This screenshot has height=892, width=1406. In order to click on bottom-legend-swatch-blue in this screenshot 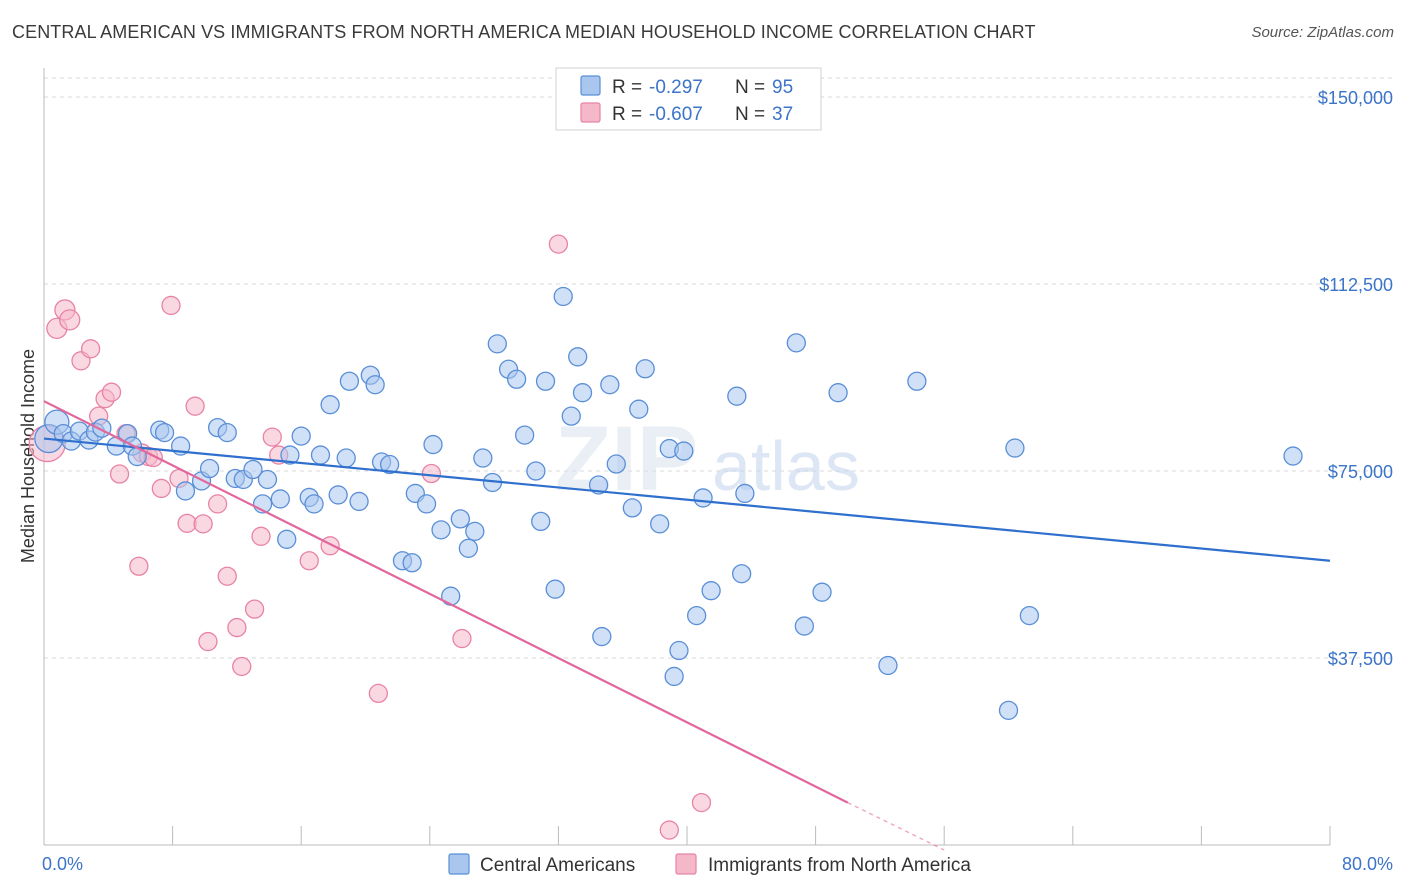, I will do `click(459, 864)`.